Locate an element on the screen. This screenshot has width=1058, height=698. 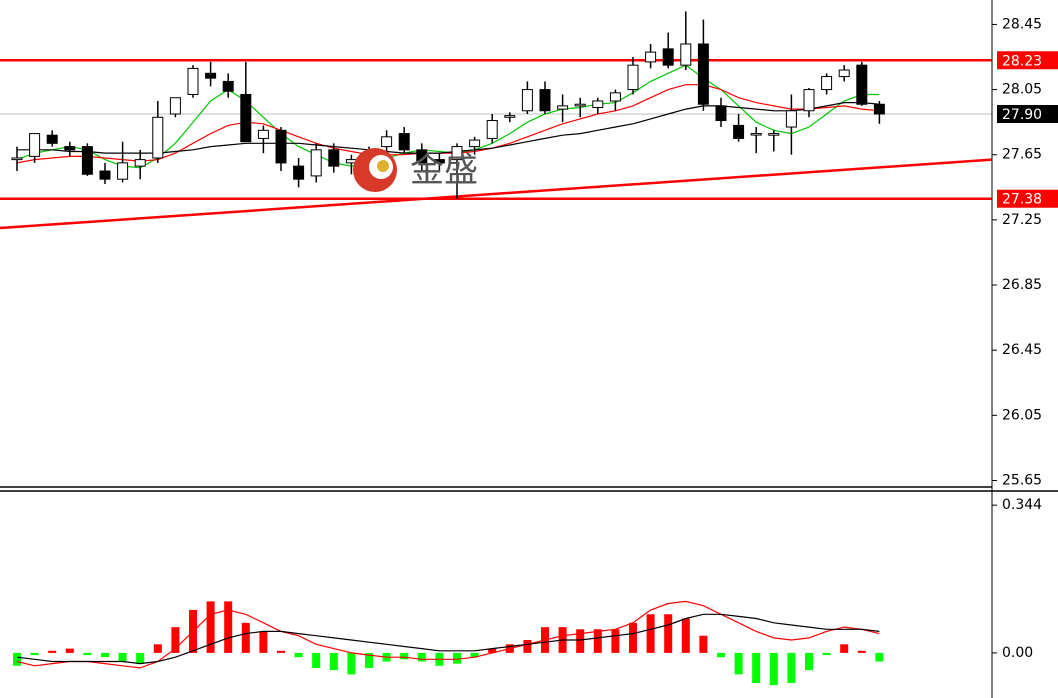
y-tick-label: 25.65 is located at coordinates (1022, 480).